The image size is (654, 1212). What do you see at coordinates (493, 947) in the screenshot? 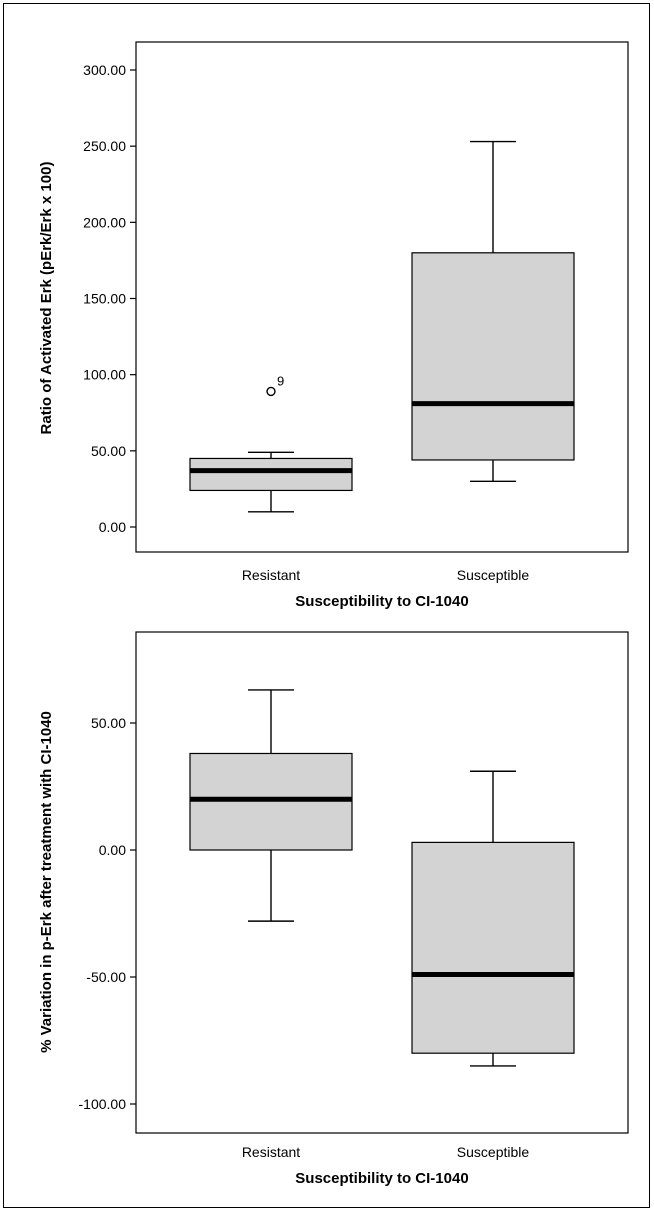
I see `box-susceptible-bottom` at bounding box center [493, 947].